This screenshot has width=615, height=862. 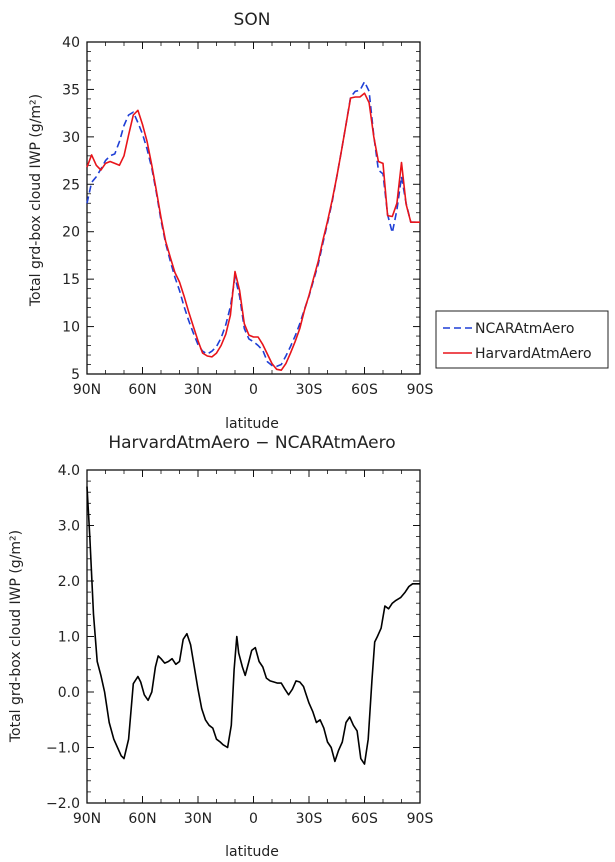 What do you see at coordinates (420, 390) in the screenshot?
I see `top-x-tick-label: 90S` at bounding box center [420, 390].